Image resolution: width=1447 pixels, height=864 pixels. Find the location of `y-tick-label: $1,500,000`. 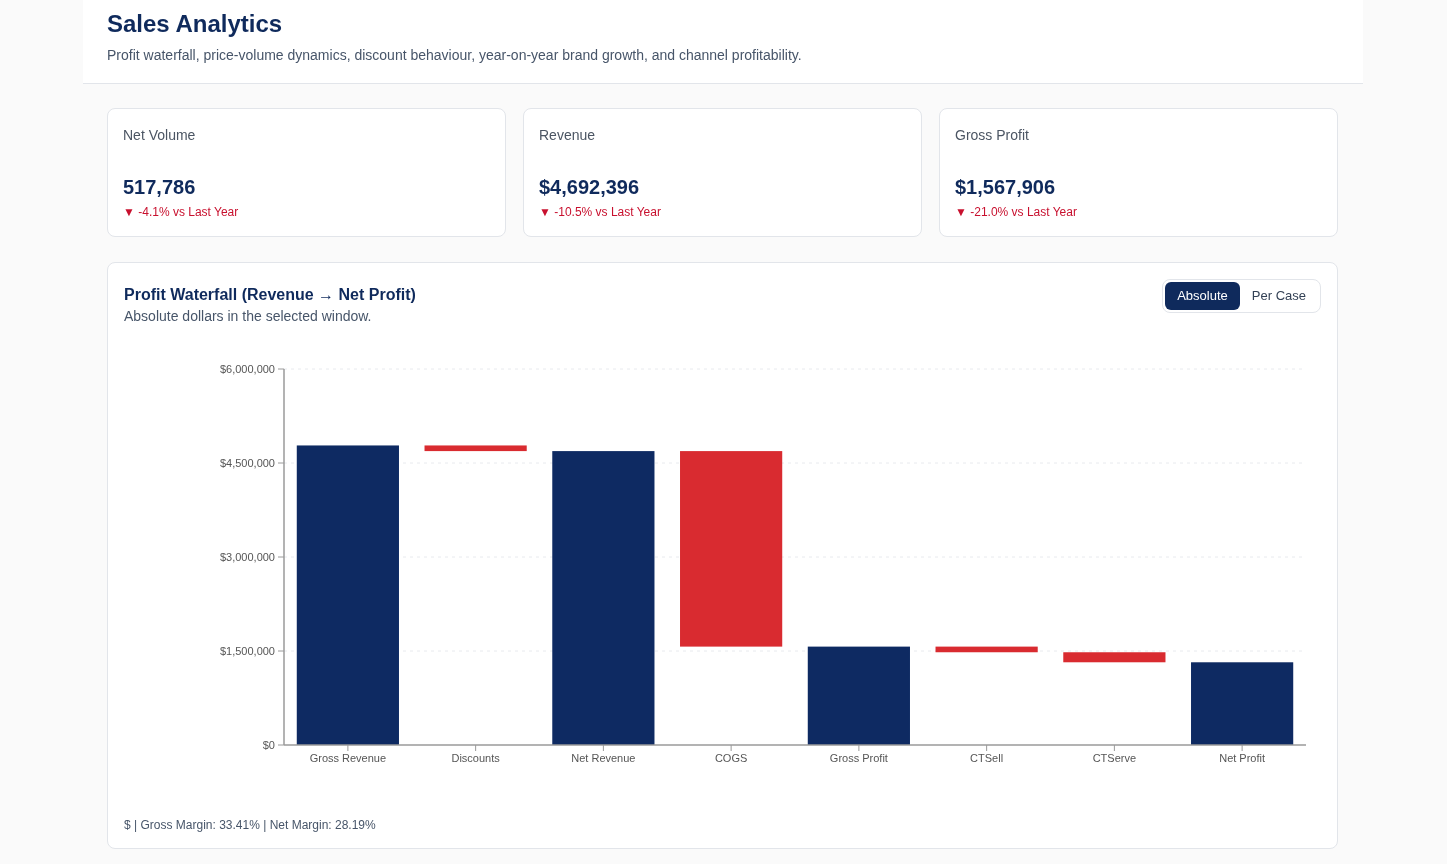

y-tick-label: $1,500,000 is located at coordinates (247, 650).